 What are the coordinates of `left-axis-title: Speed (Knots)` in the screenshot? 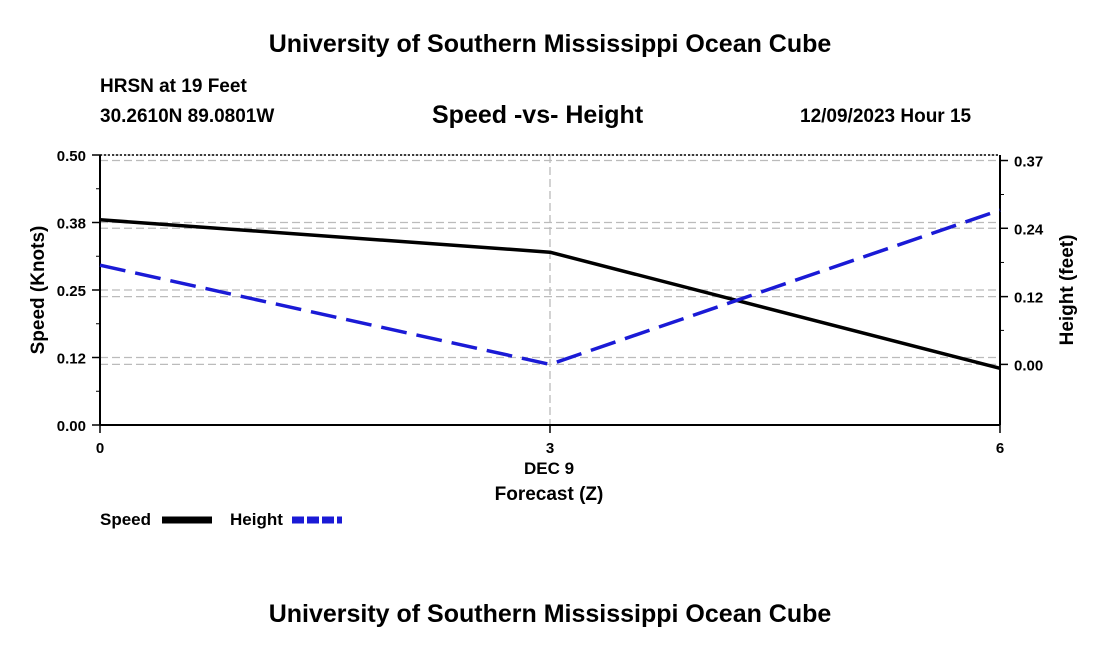 It's located at (38, 290).